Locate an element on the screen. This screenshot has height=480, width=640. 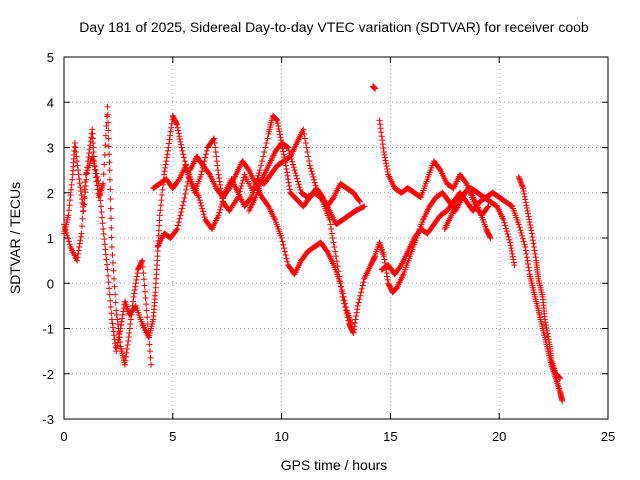
x-axis-label: GPS time / hours is located at coordinates (334, 465).